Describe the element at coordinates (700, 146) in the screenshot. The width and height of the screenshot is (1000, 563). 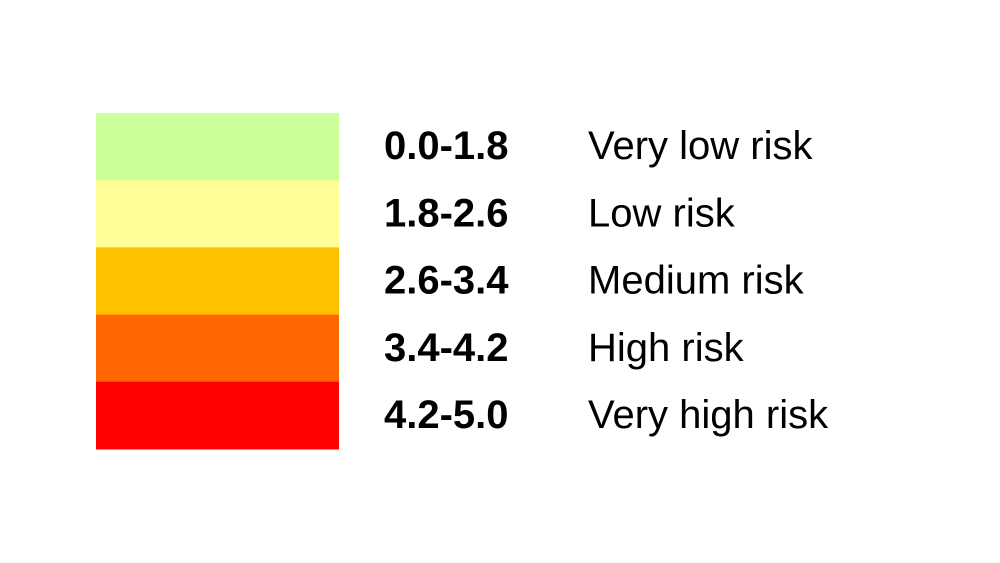
I see `risk-label: Very low risk` at that location.